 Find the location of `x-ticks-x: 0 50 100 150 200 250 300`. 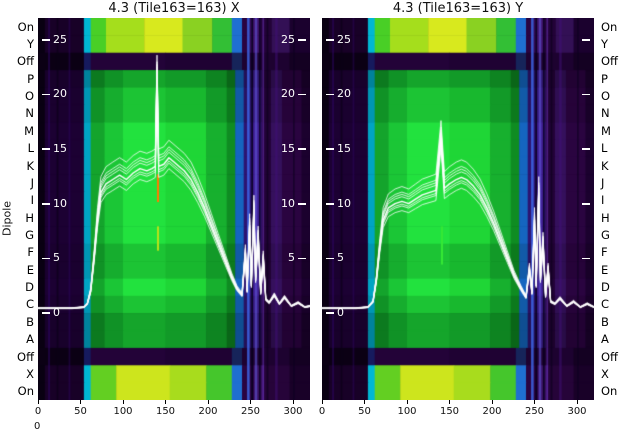

x-ticks-x: 0 50 100 150 200 250 300 is located at coordinates (172, 413).